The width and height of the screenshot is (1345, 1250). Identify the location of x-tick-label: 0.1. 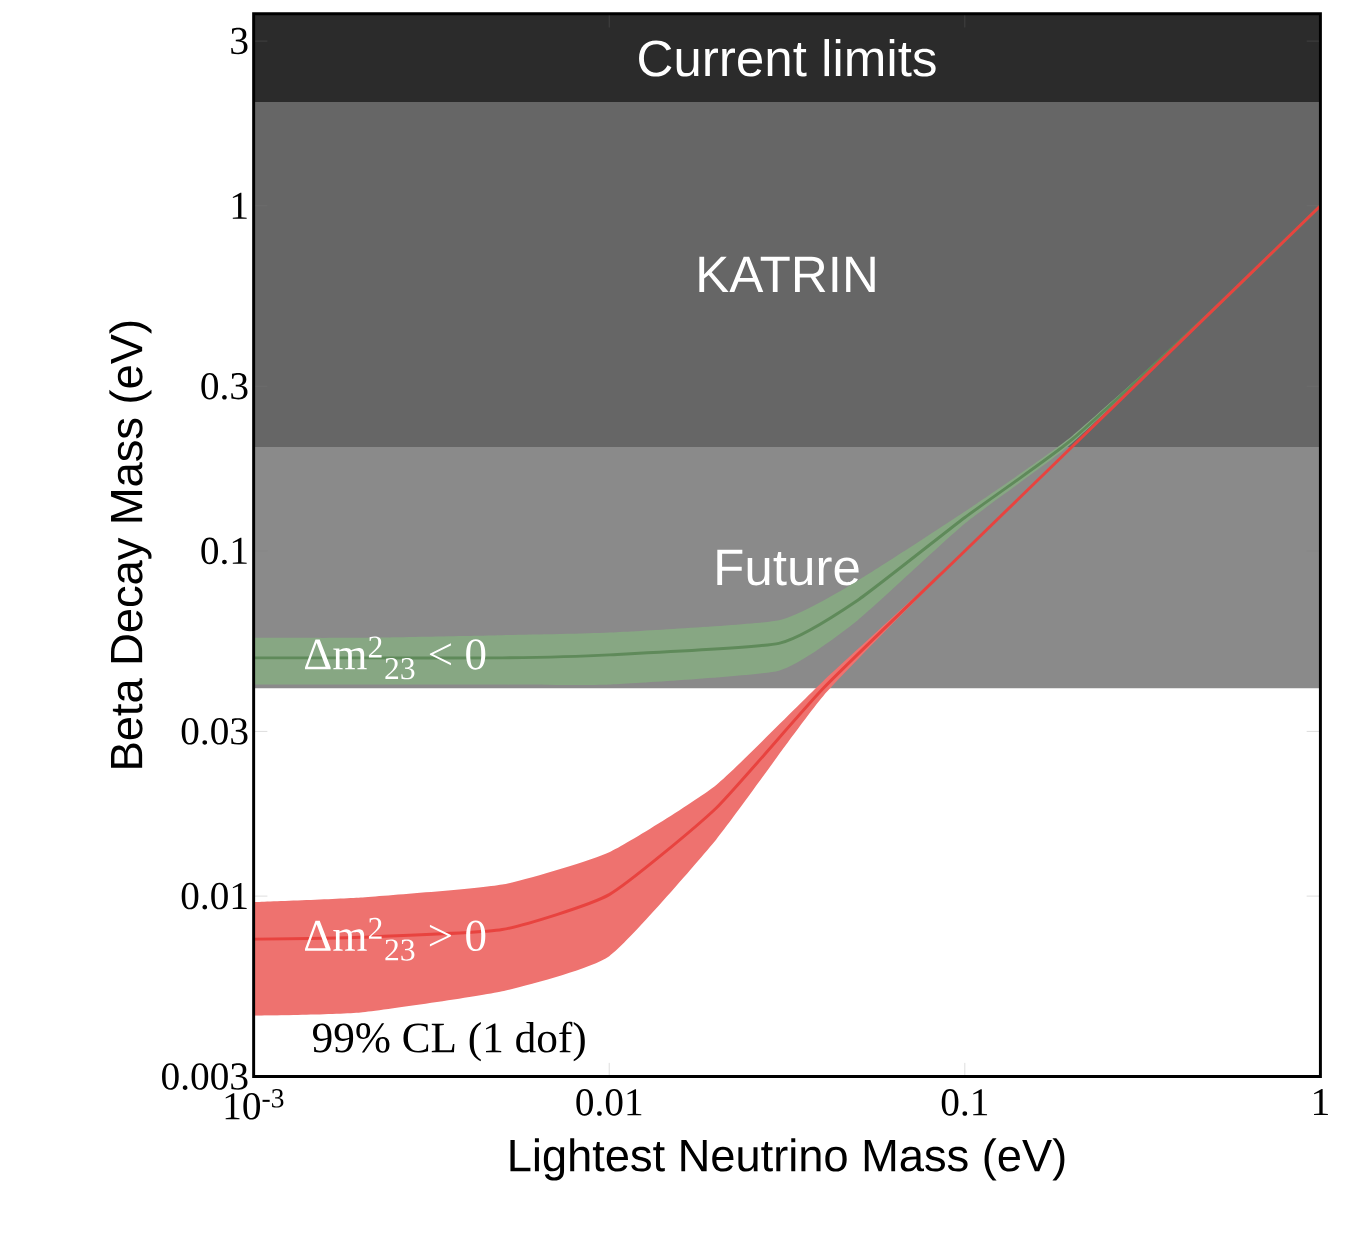
(964, 1102).